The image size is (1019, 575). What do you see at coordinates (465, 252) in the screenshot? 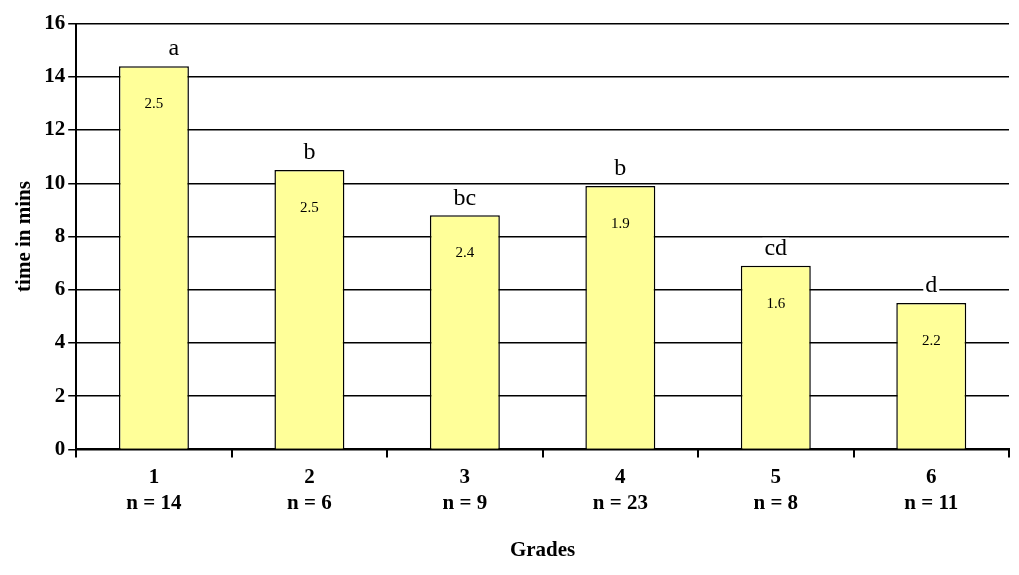
I see `annotation: 2.4` at bounding box center [465, 252].